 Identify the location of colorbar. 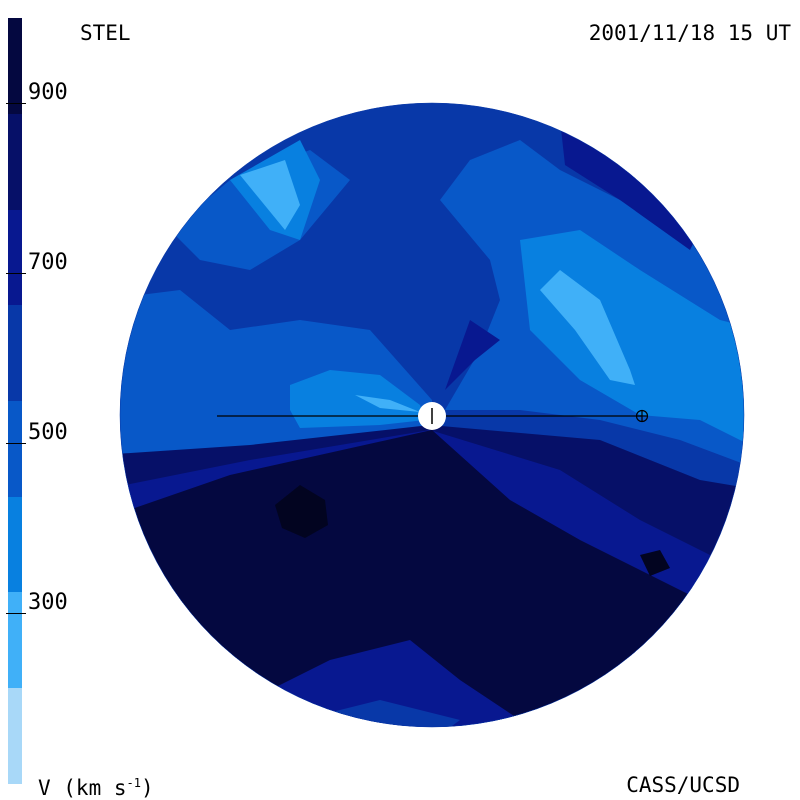
(15, 401).